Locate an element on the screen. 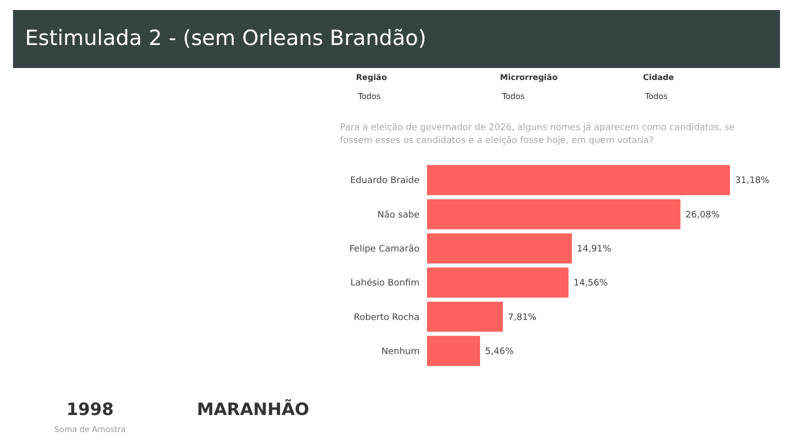  text: Região is located at coordinates (372, 77).